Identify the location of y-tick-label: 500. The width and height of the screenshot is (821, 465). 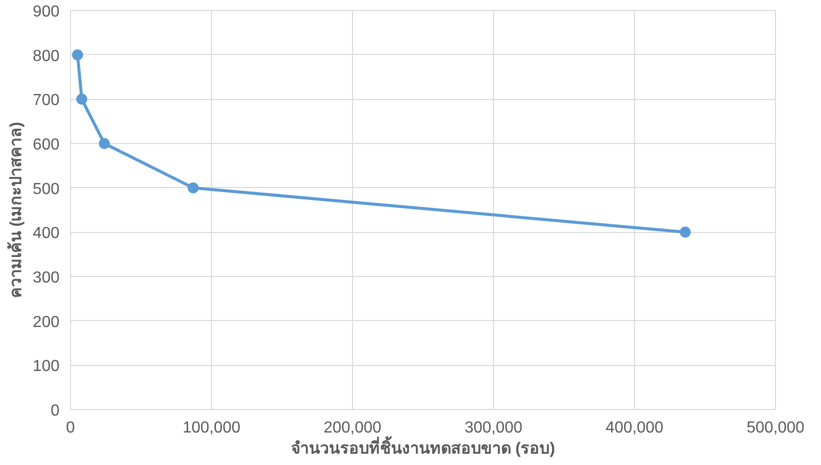
(46, 189).